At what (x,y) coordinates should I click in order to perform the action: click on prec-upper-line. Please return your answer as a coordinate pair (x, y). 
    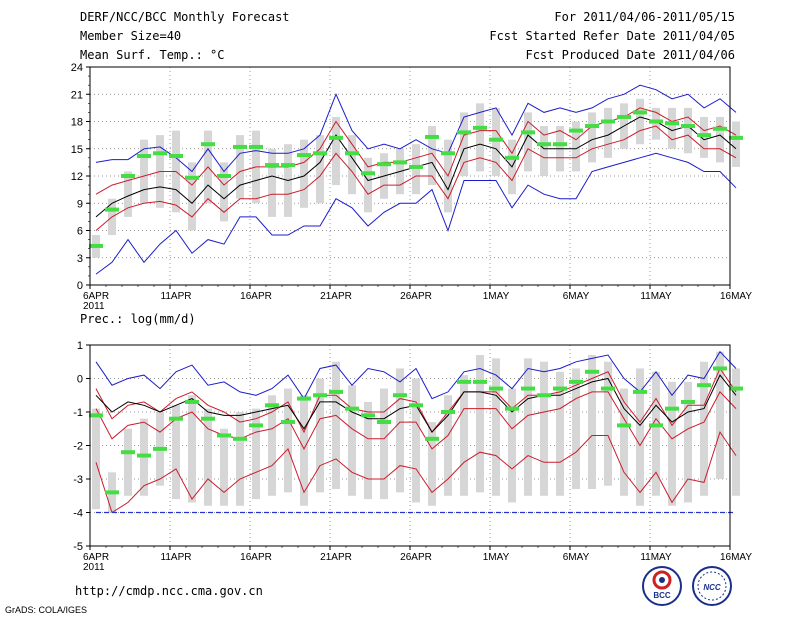
    Looking at the image, I should click on (416, 400).